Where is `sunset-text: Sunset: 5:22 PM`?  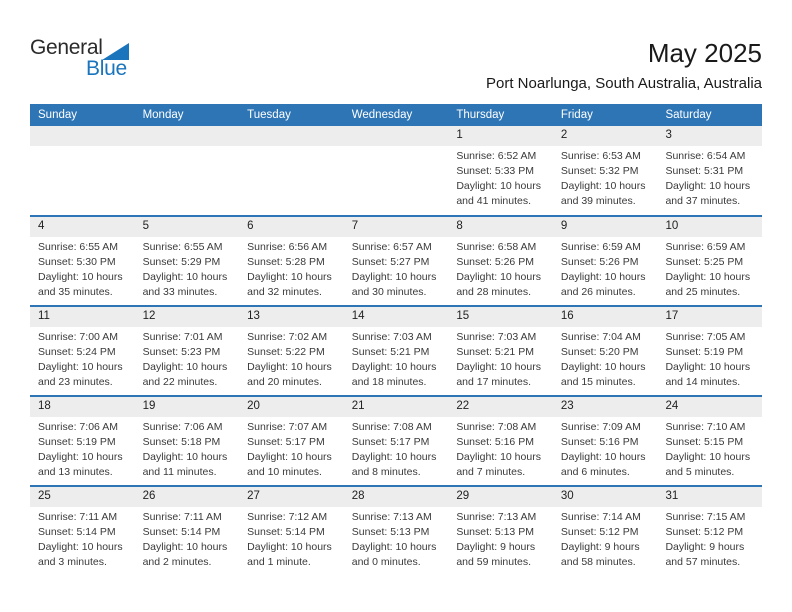 sunset-text: Sunset: 5:22 PM is located at coordinates (286, 352).